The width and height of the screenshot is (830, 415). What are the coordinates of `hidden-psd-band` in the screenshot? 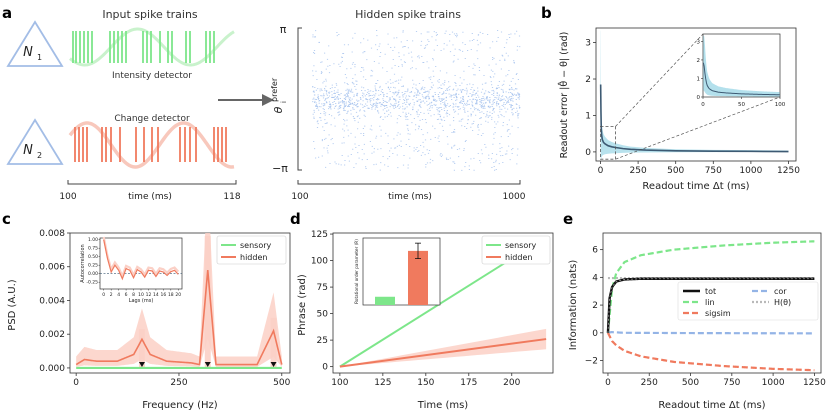 It's located at (179, 300).